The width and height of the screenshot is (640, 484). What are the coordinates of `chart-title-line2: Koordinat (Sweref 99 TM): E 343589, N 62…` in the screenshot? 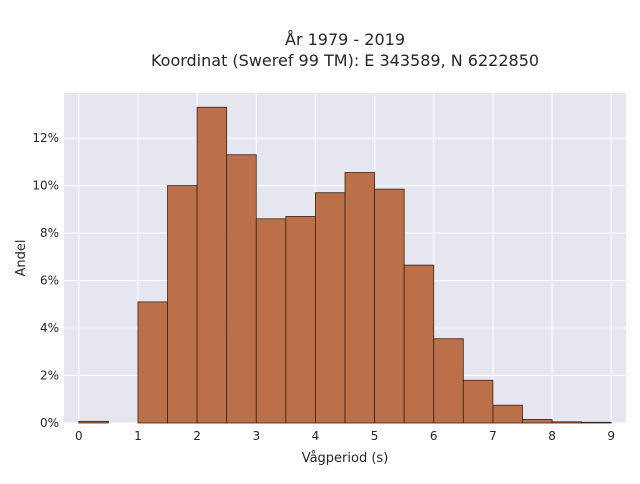 It's located at (345, 60).